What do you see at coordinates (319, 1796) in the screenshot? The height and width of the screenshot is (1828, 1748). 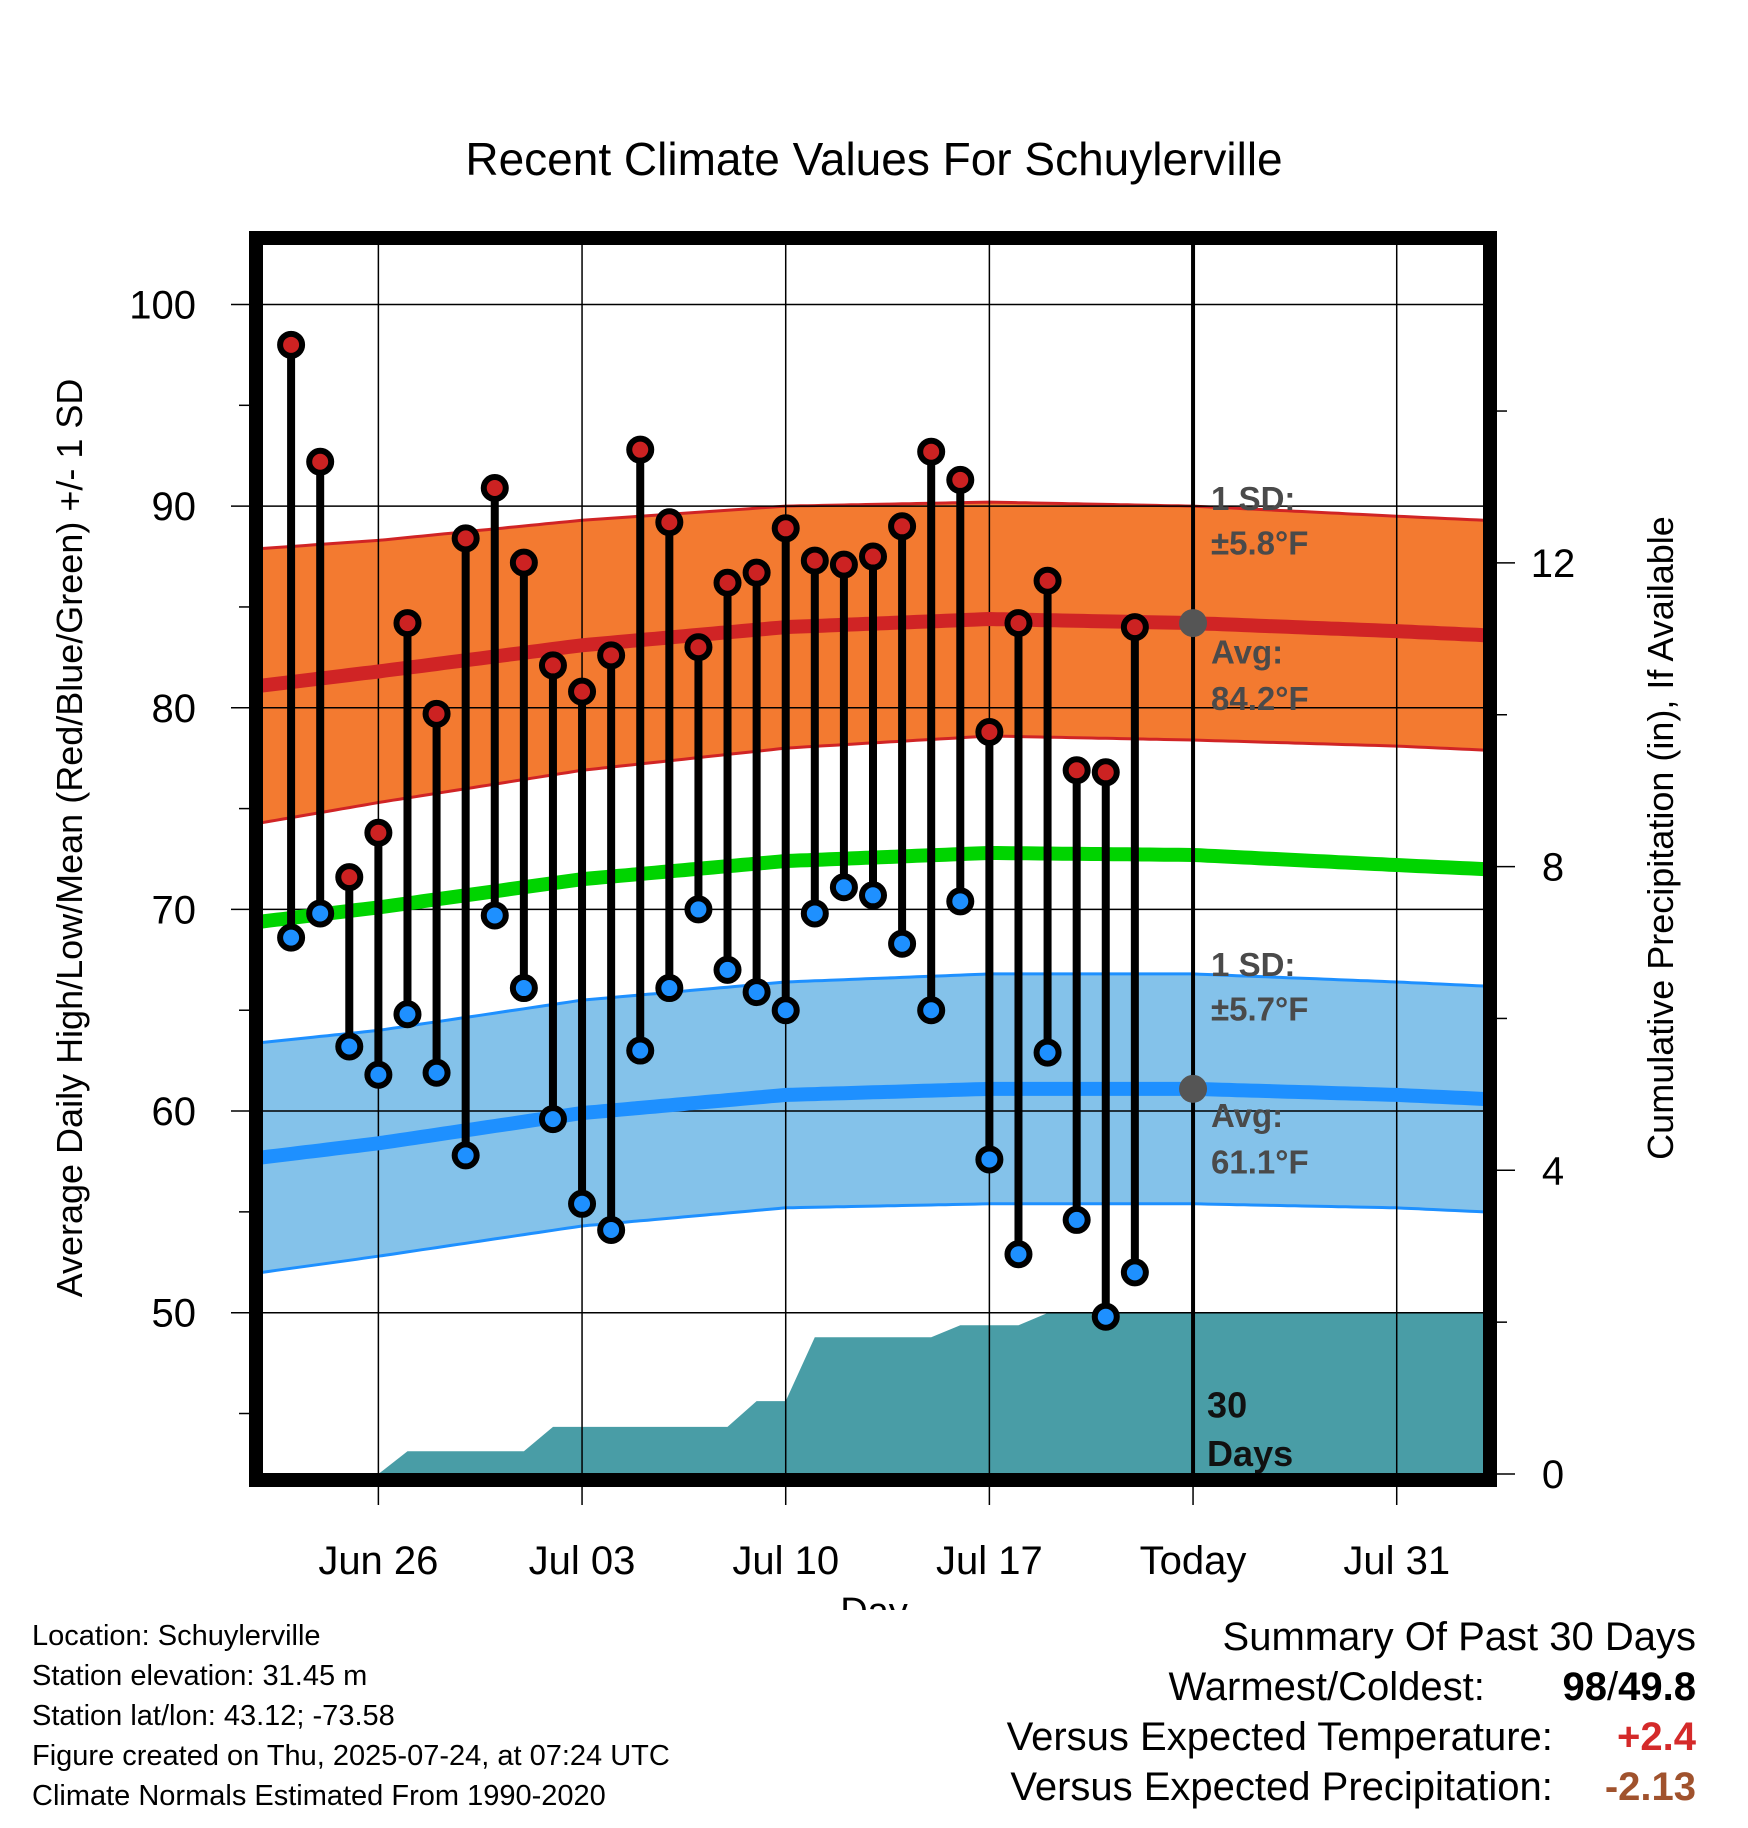 I see `info-normals: Climate Normals Estimated From 1990-2020` at bounding box center [319, 1796].